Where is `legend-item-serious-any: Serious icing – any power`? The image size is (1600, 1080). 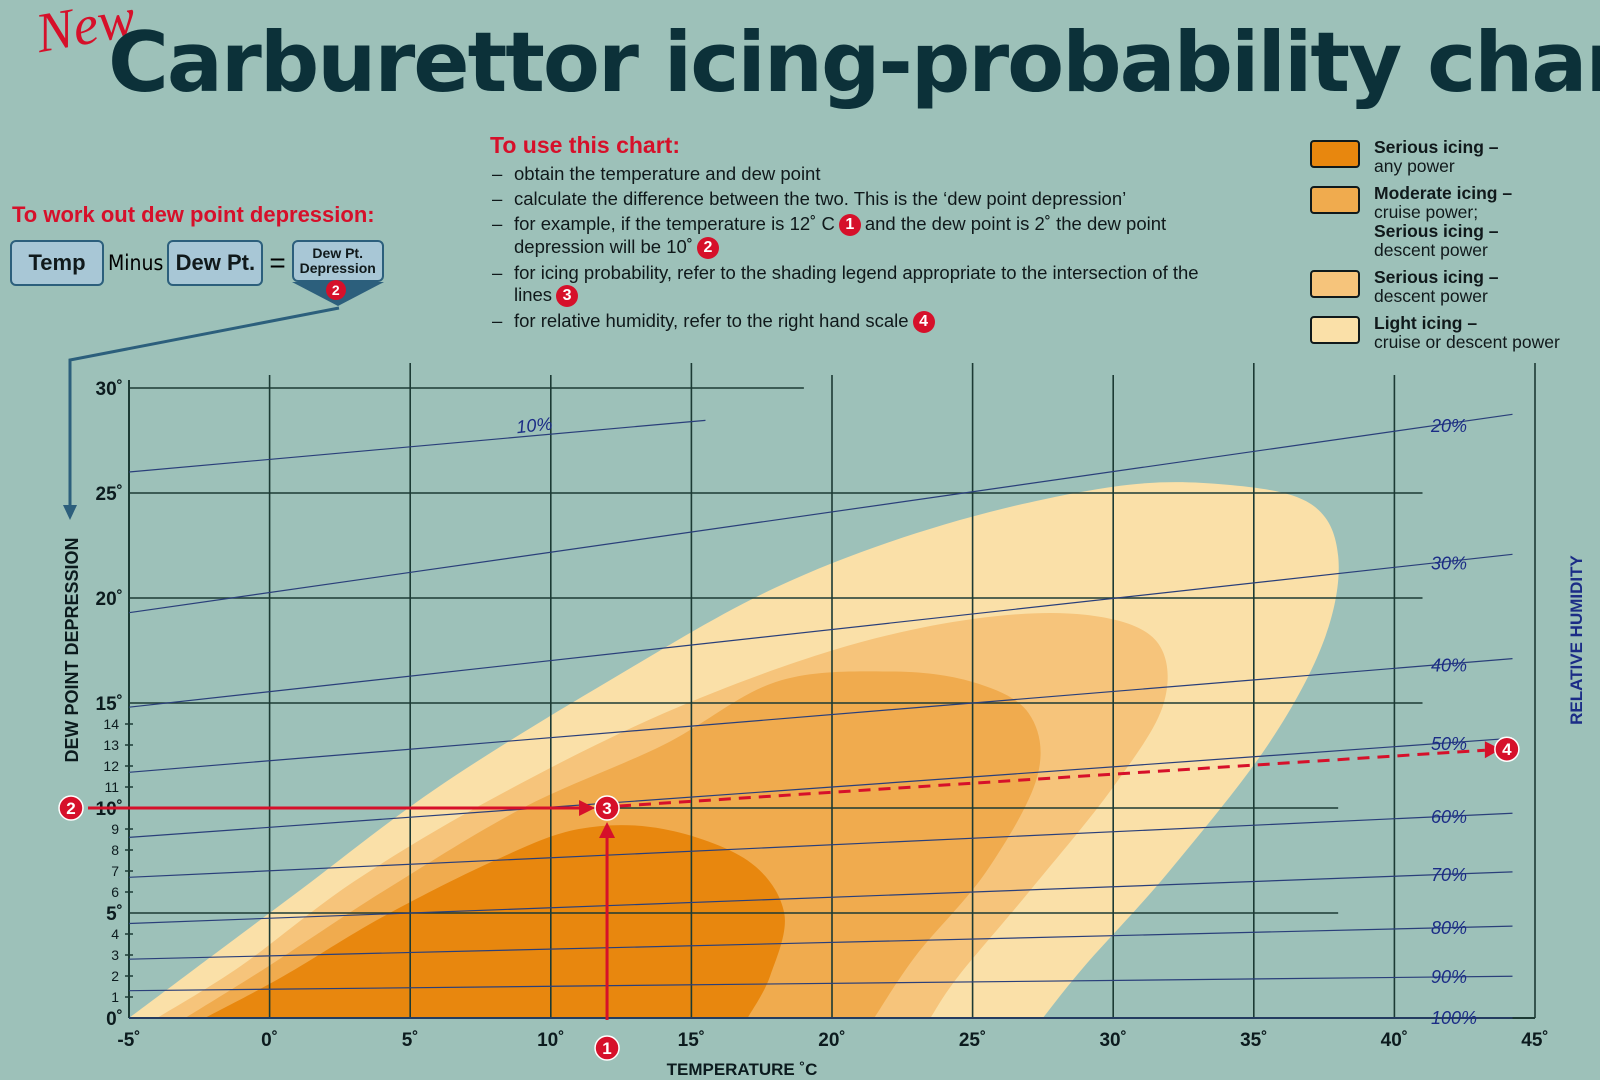
legend-item-serious-any: Serious icing – any power is located at coordinates (1455, 157).